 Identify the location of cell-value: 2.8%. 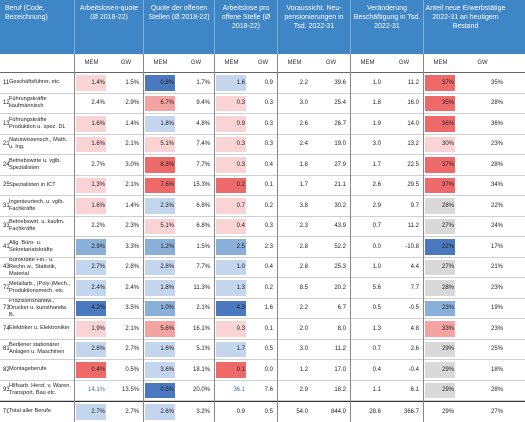
(160, 268).